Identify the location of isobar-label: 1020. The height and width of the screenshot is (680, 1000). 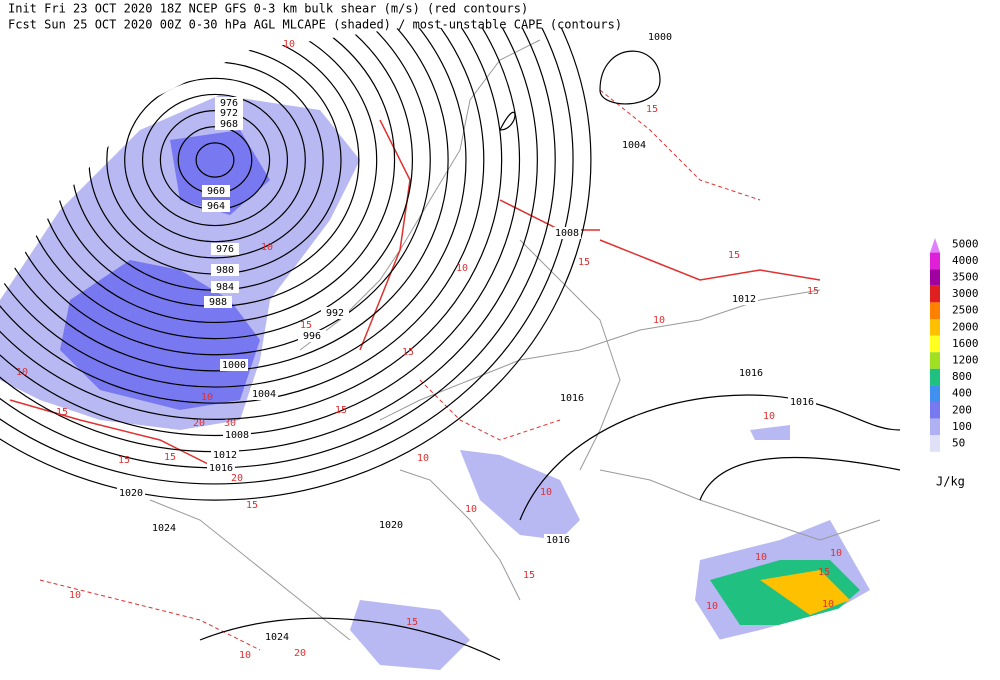
(131, 493).